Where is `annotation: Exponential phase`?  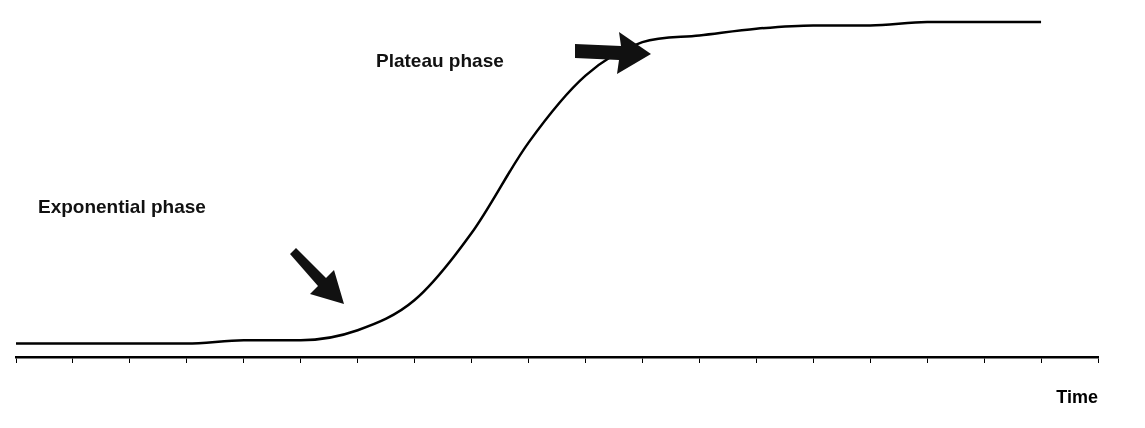
annotation: Exponential phase is located at coordinates (122, 207).